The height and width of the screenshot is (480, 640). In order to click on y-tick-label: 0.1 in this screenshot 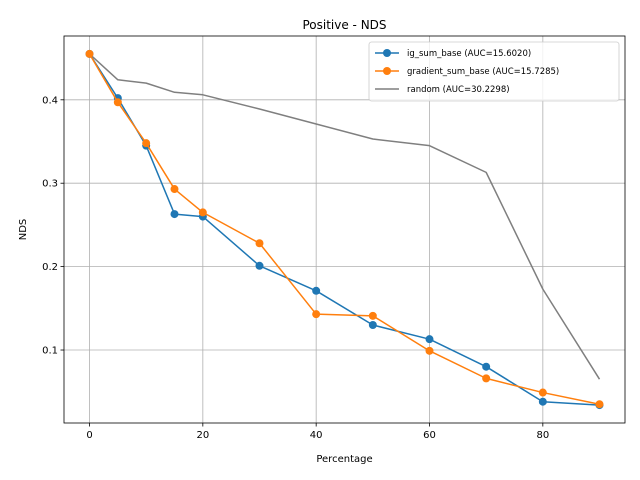, I will do `click(50, 351)`.